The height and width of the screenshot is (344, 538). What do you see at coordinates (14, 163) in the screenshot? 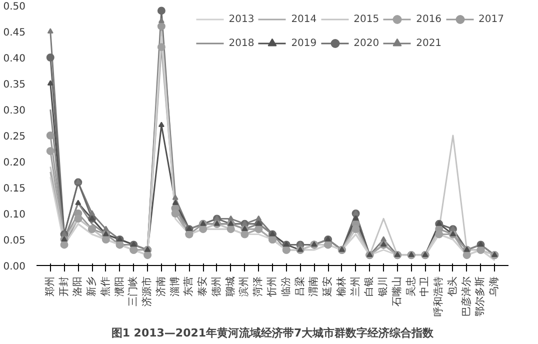
I see `y-tick-label: 0.20` at bounding box center [14, 163].